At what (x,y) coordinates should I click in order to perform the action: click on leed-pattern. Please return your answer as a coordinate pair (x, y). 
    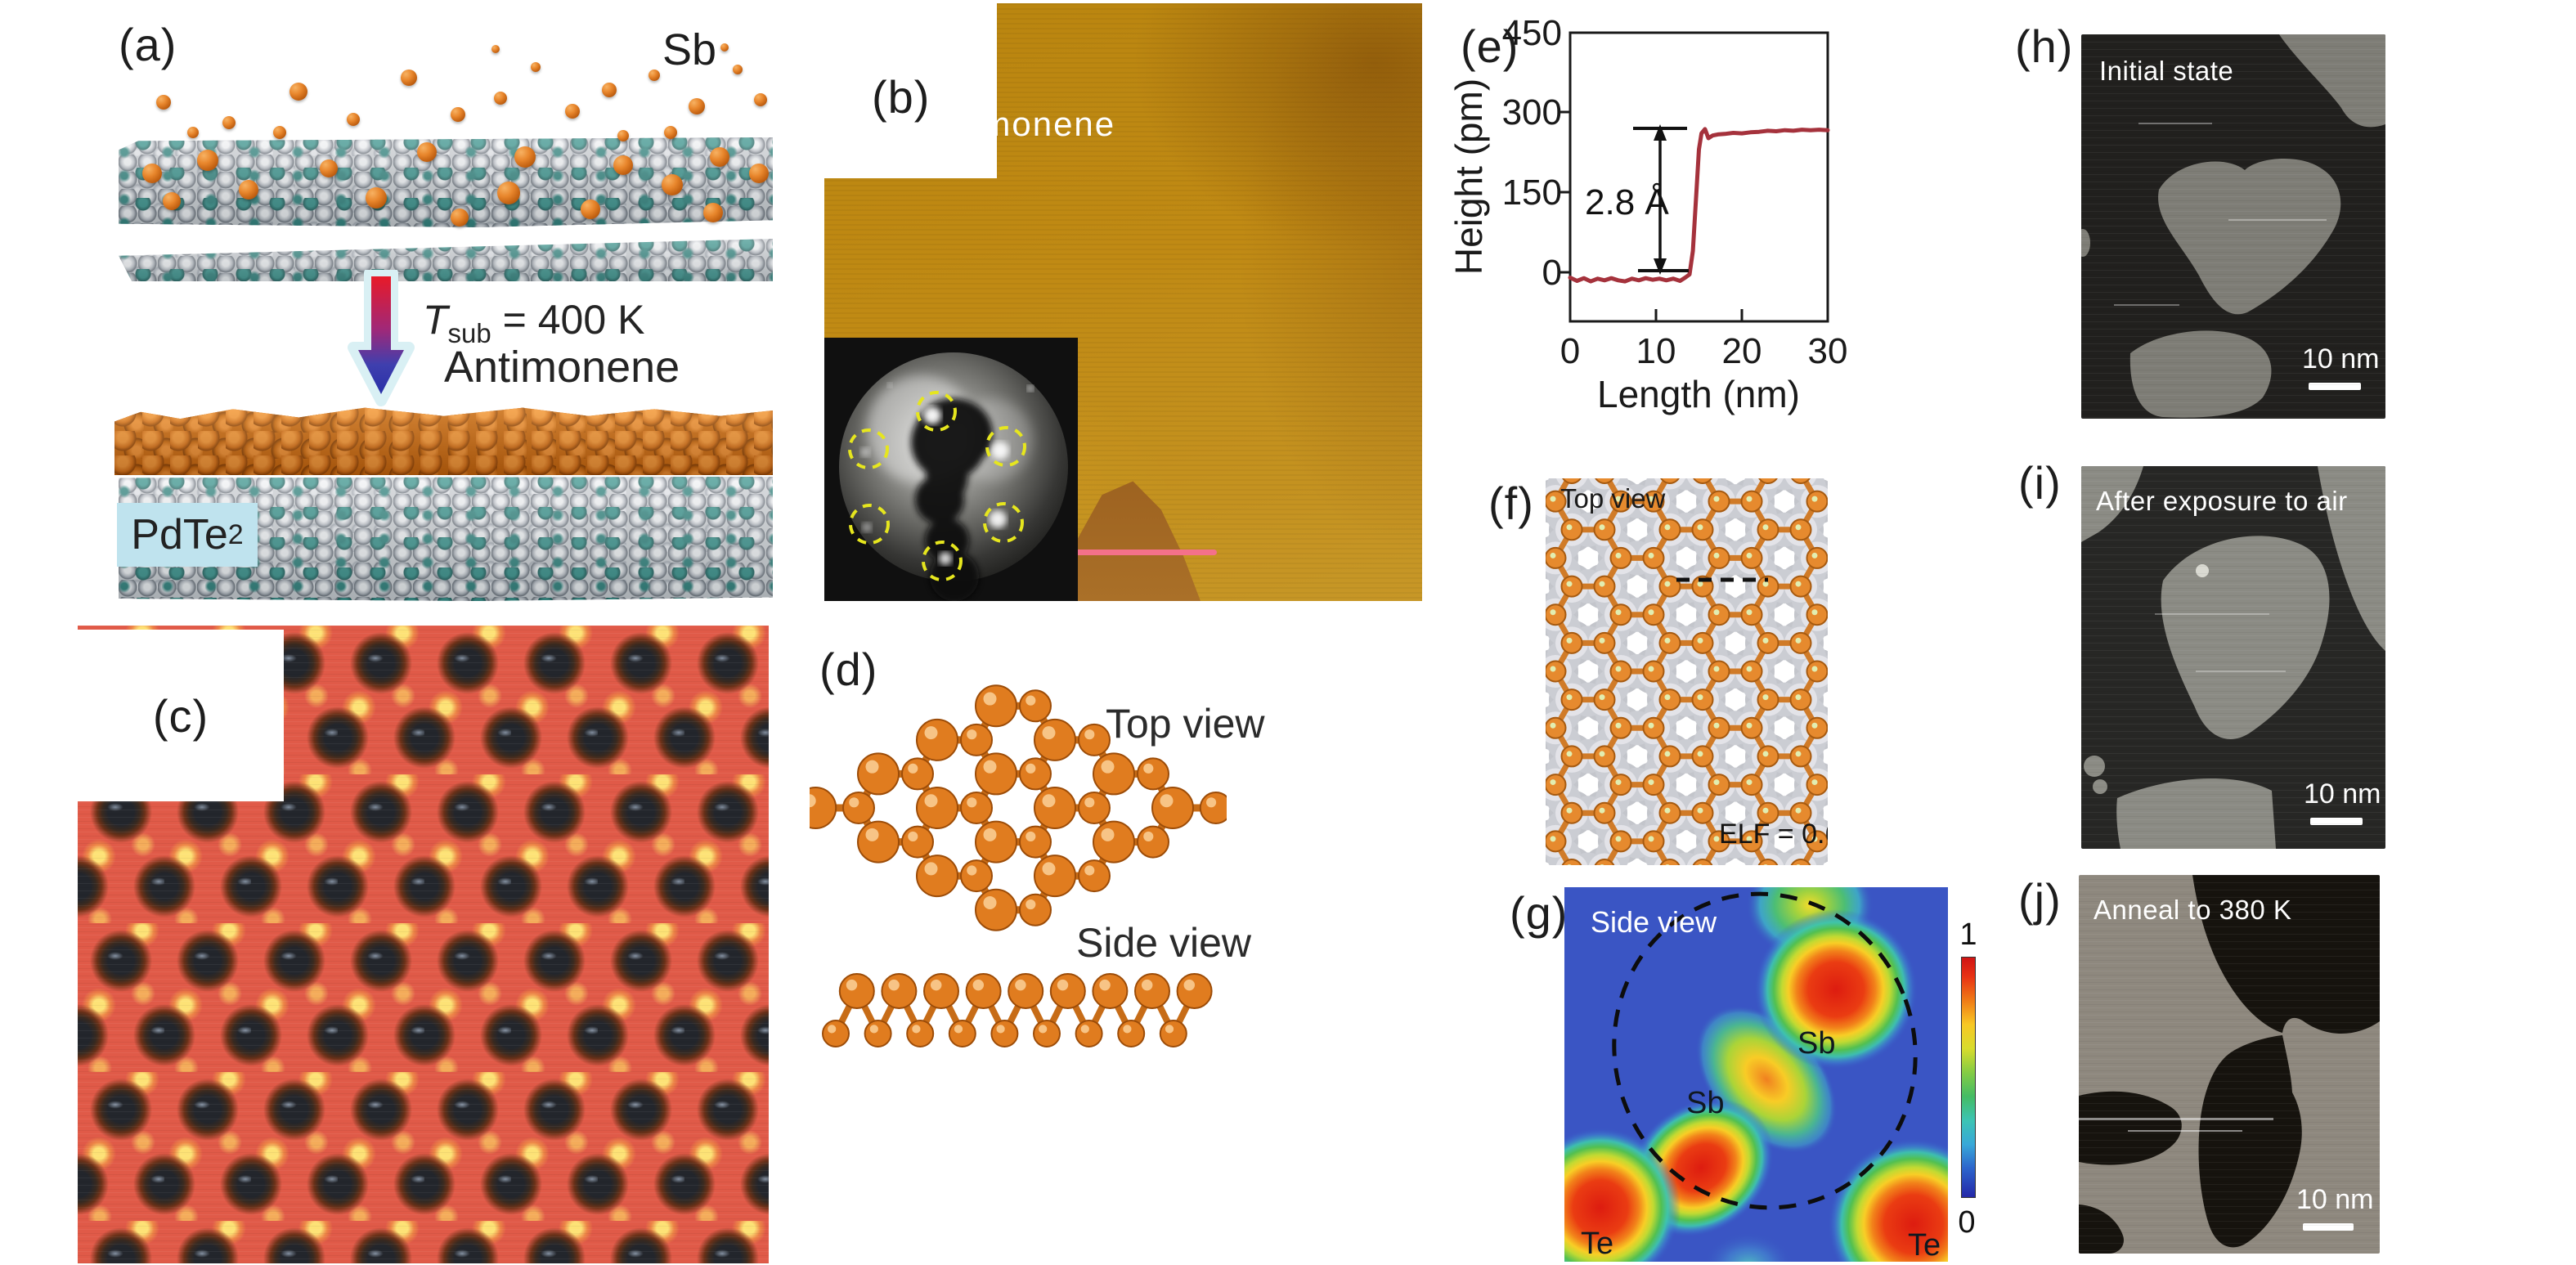
    Looking at the image, I should click on (951, 469).